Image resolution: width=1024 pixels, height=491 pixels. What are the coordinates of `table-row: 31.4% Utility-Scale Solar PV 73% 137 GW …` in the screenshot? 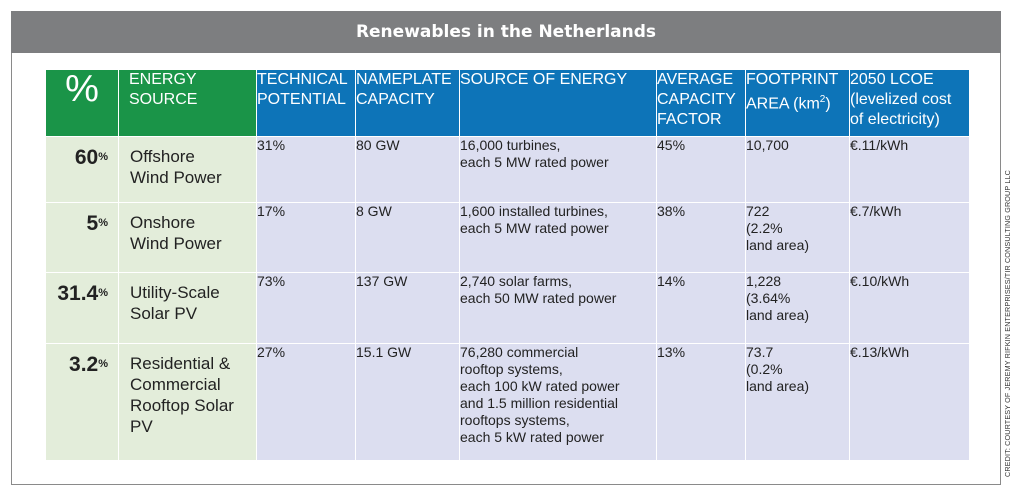 It's located at (507, 308).